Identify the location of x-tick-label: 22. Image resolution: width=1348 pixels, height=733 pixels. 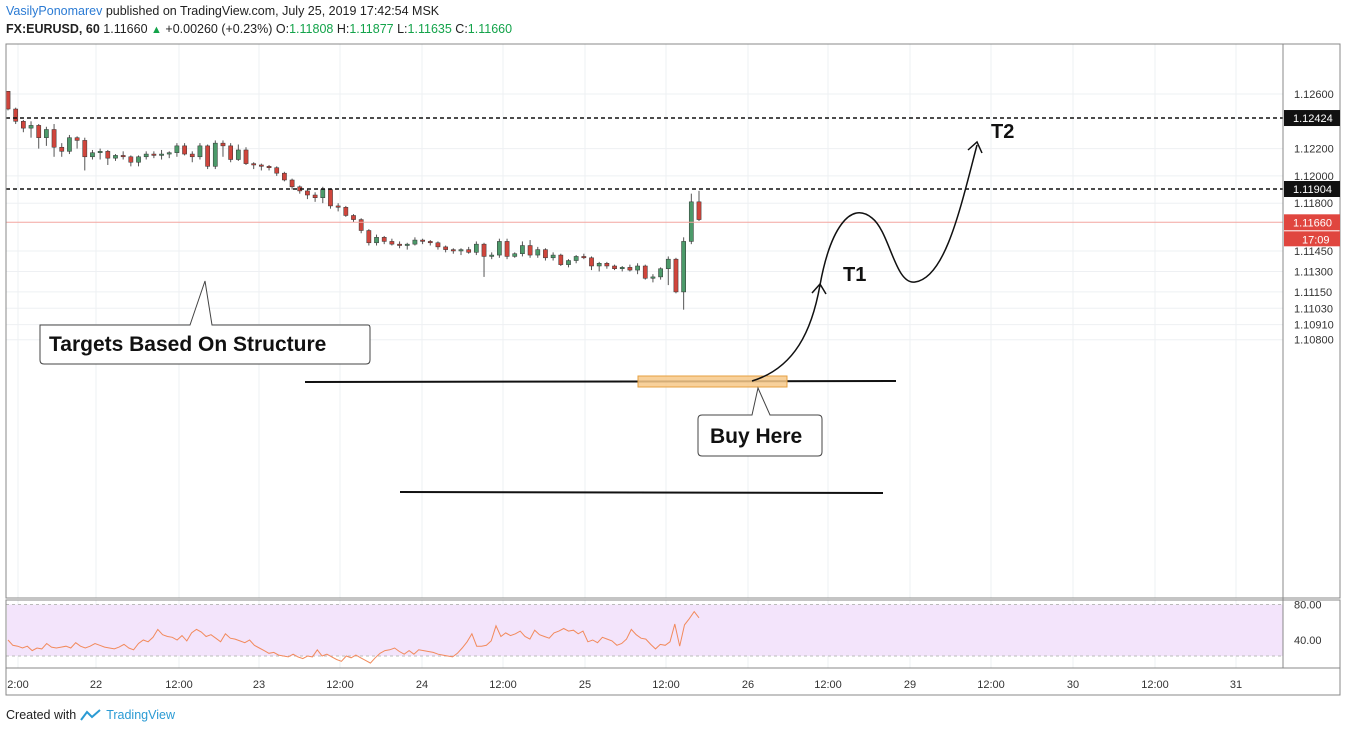
(96, 685).